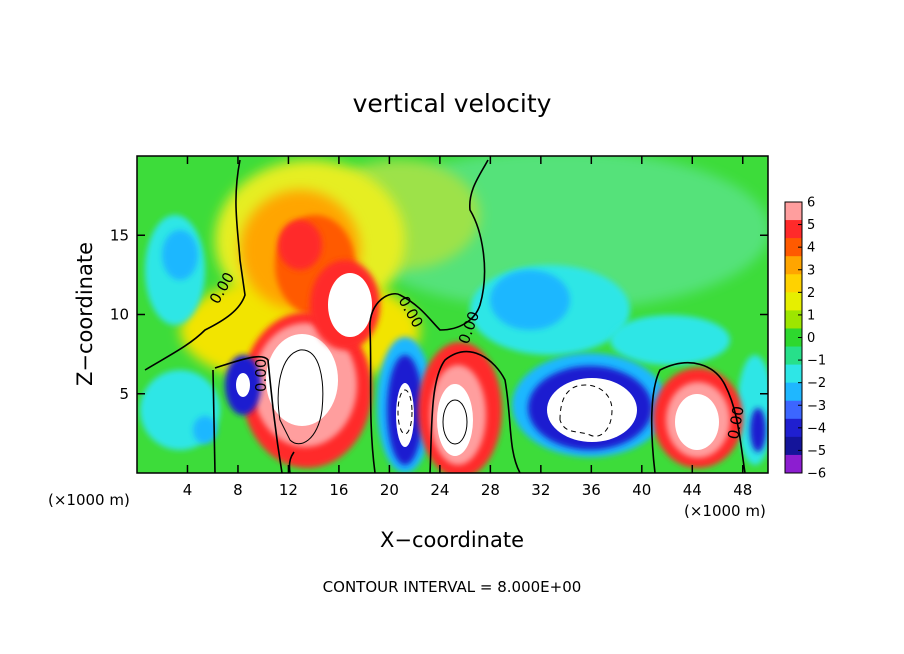  Describe the element at coordinates (811, 293) in the screenshot. I see `colorbar-label: 2` at that location.